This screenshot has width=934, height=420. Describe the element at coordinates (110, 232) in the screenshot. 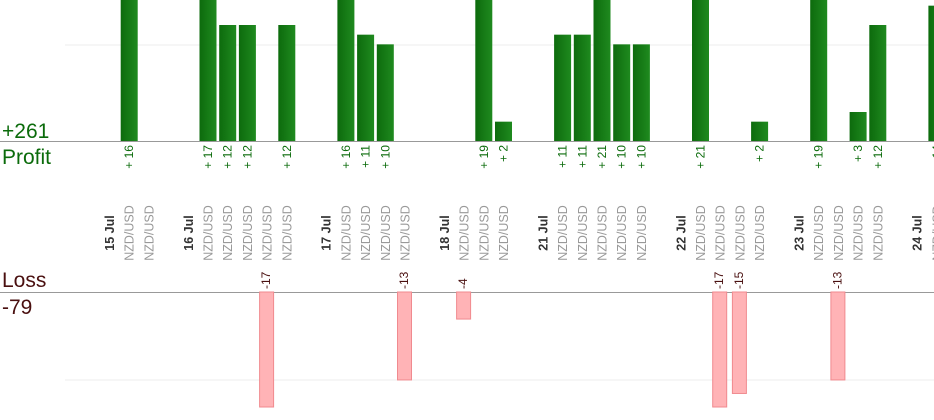

I see `date-label: 15 Jul` at that location.